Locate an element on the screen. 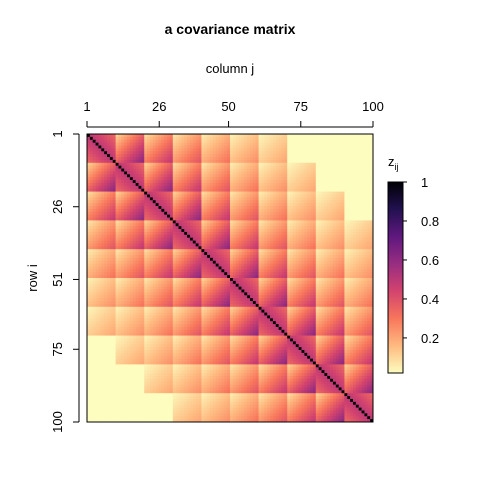 This screenshot has width=480, height=480. y-axis-label: row i is located at coordinates (32, 278).